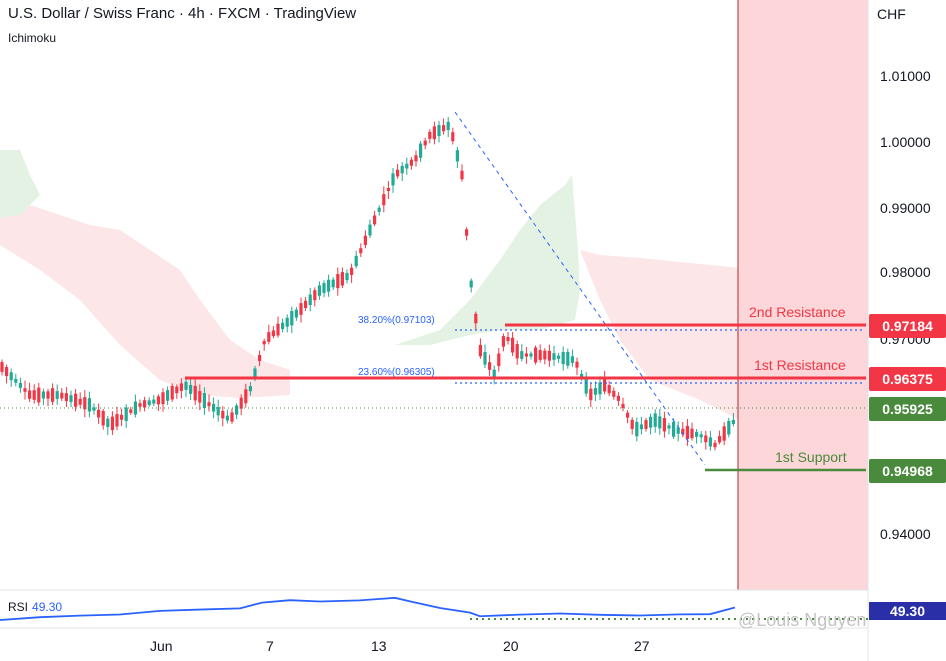 The height and width of the screenshot is (661, 946). I want to click on author-watermark: @Louis Nguyen, so click(802, 620).